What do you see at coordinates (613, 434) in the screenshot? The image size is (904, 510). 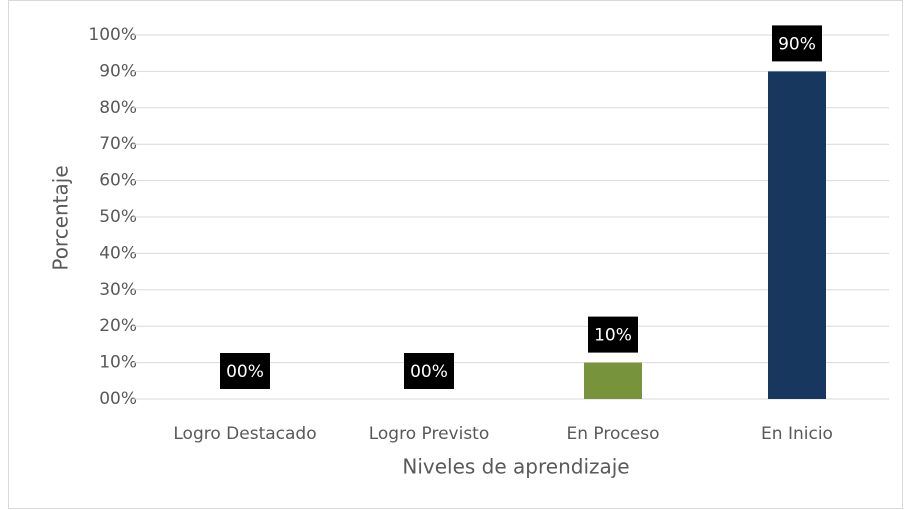 I see `x-tick-label: En Proceso` at bounding box center [613, 434].